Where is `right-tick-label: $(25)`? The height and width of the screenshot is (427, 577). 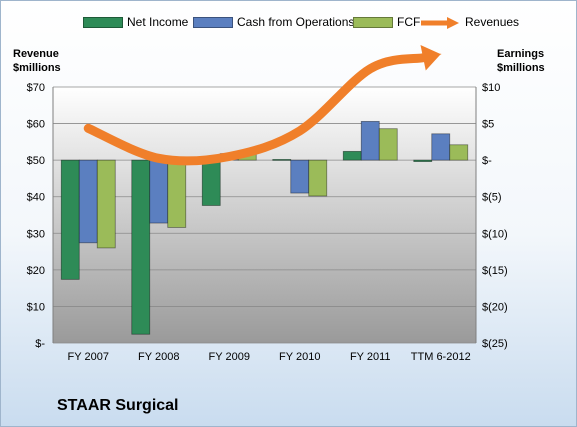 right-tick-label: $(25) is located at coordinates (495, 344).